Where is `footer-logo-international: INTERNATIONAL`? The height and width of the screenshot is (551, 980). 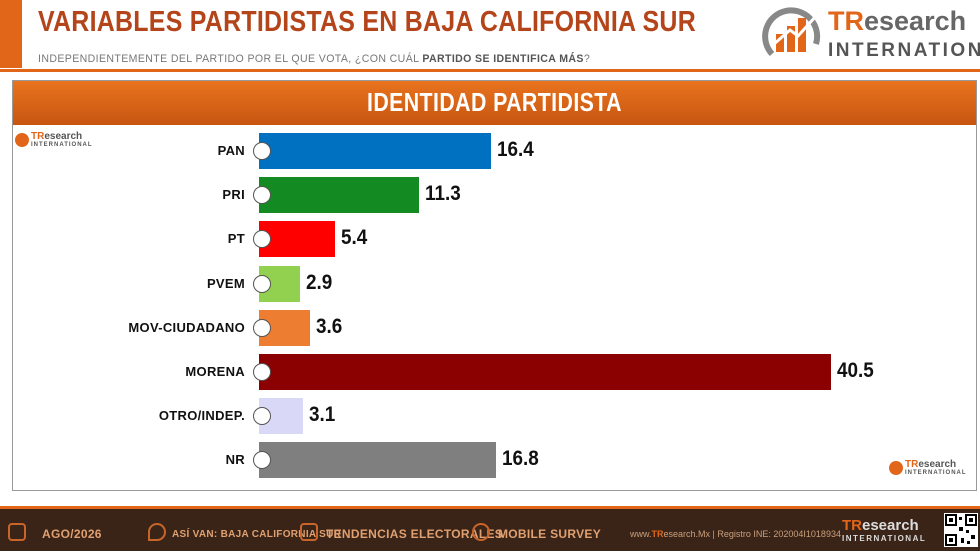 footer-logo-international: INTERNATIONAL is located at coordinates (884, 538).